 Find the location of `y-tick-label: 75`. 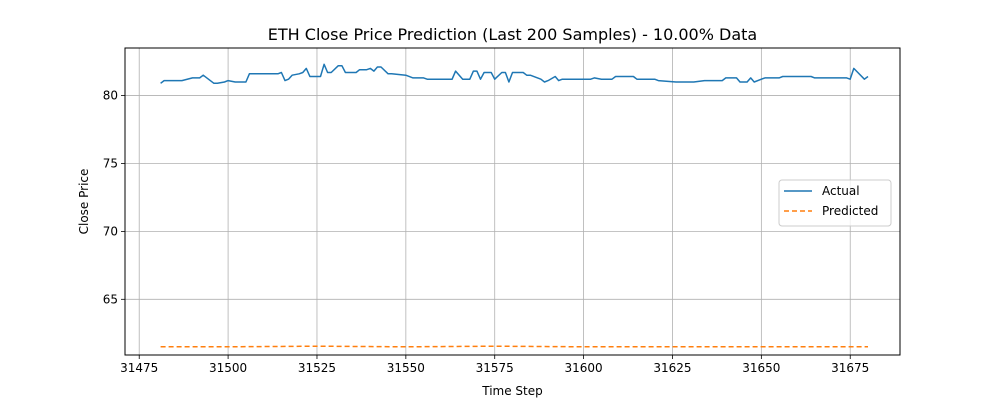

y-tick-label: 75 is located at coordinates (110, 163).